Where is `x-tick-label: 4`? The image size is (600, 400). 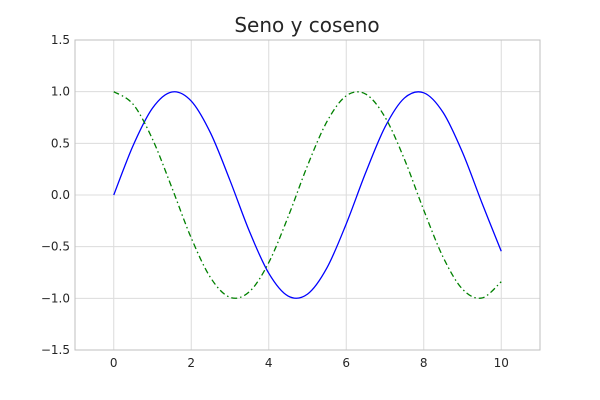 x-tick-label: 4 is located at coordinates (269, 363).